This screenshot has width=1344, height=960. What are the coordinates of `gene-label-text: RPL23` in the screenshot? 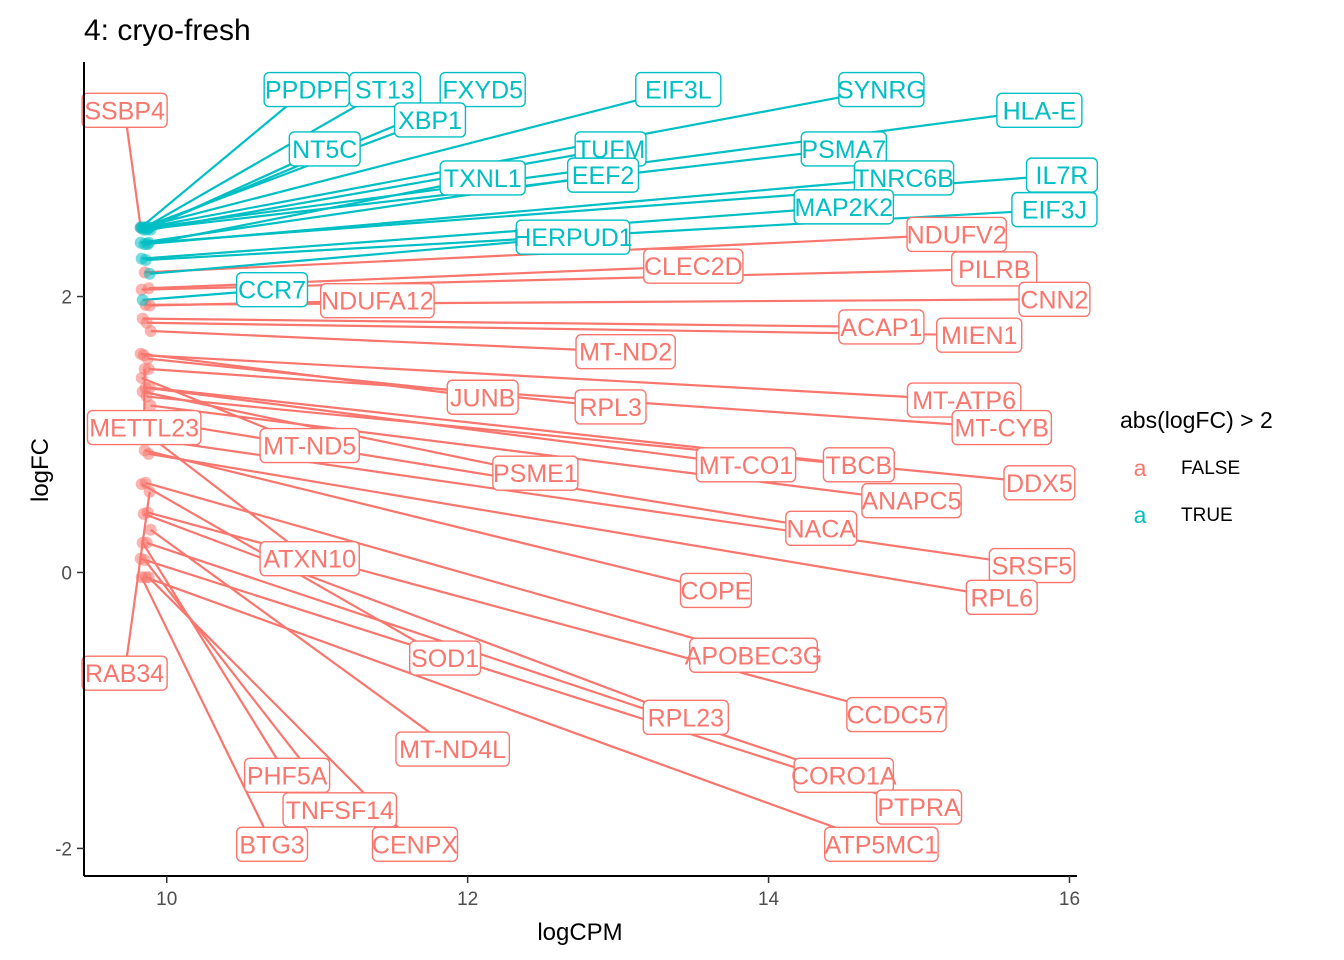 It's located at (686, 718).